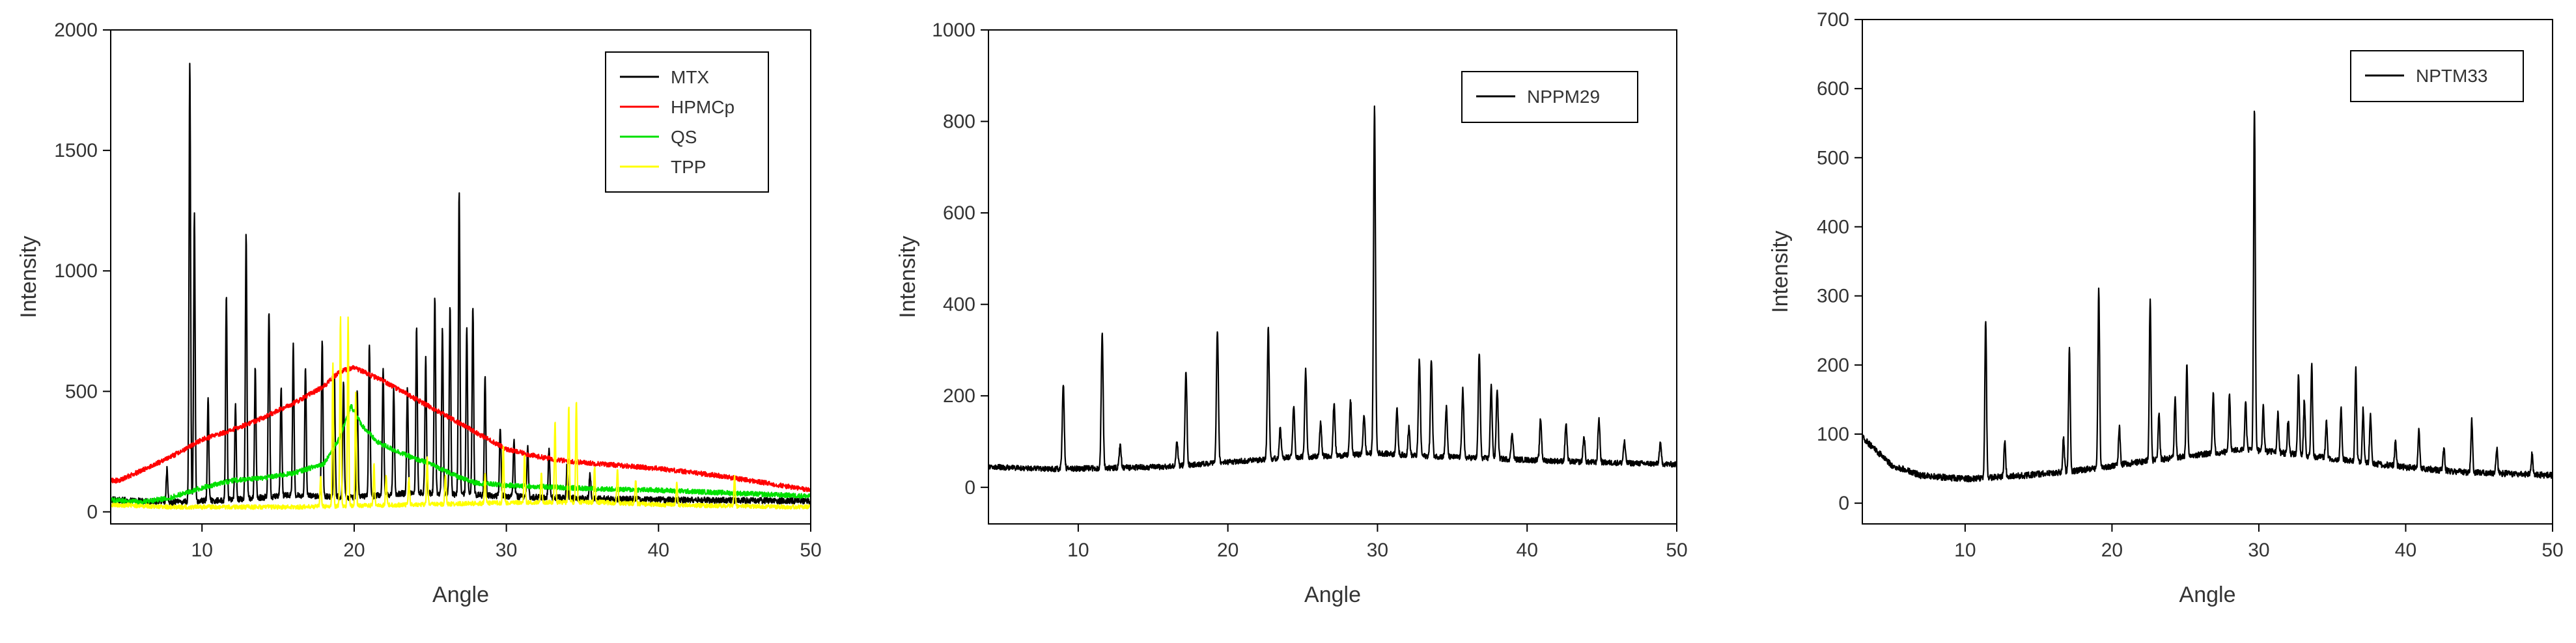 Image resolution: width=2576 pixels, height=643 pixels. Describe the element at coordinates (959, 122) in the screenshot. I see `y-tick-label: 800` at that location.